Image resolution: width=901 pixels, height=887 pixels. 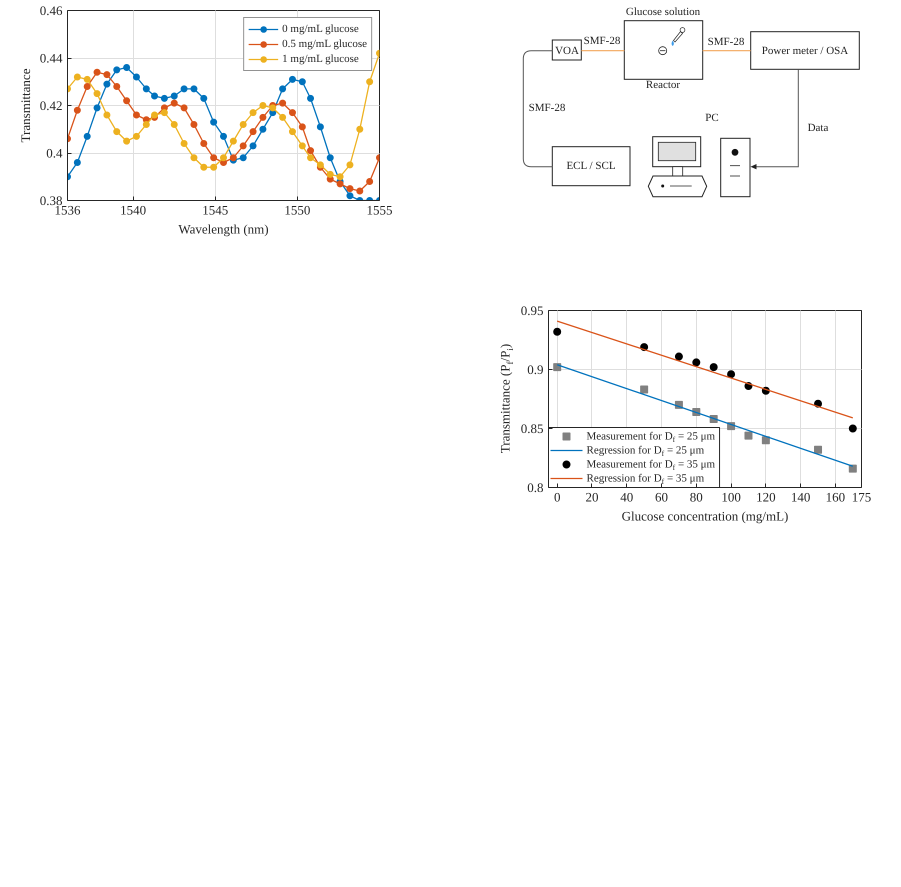 I want to click on x-tick-label: 0, so click(x=557, y=497).